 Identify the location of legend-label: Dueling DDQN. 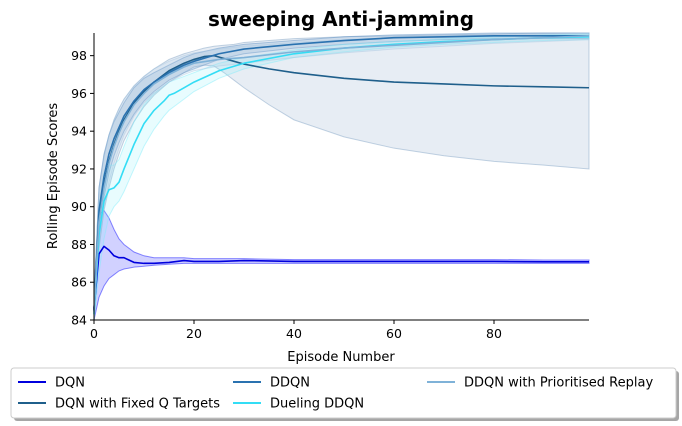
(317, 404).